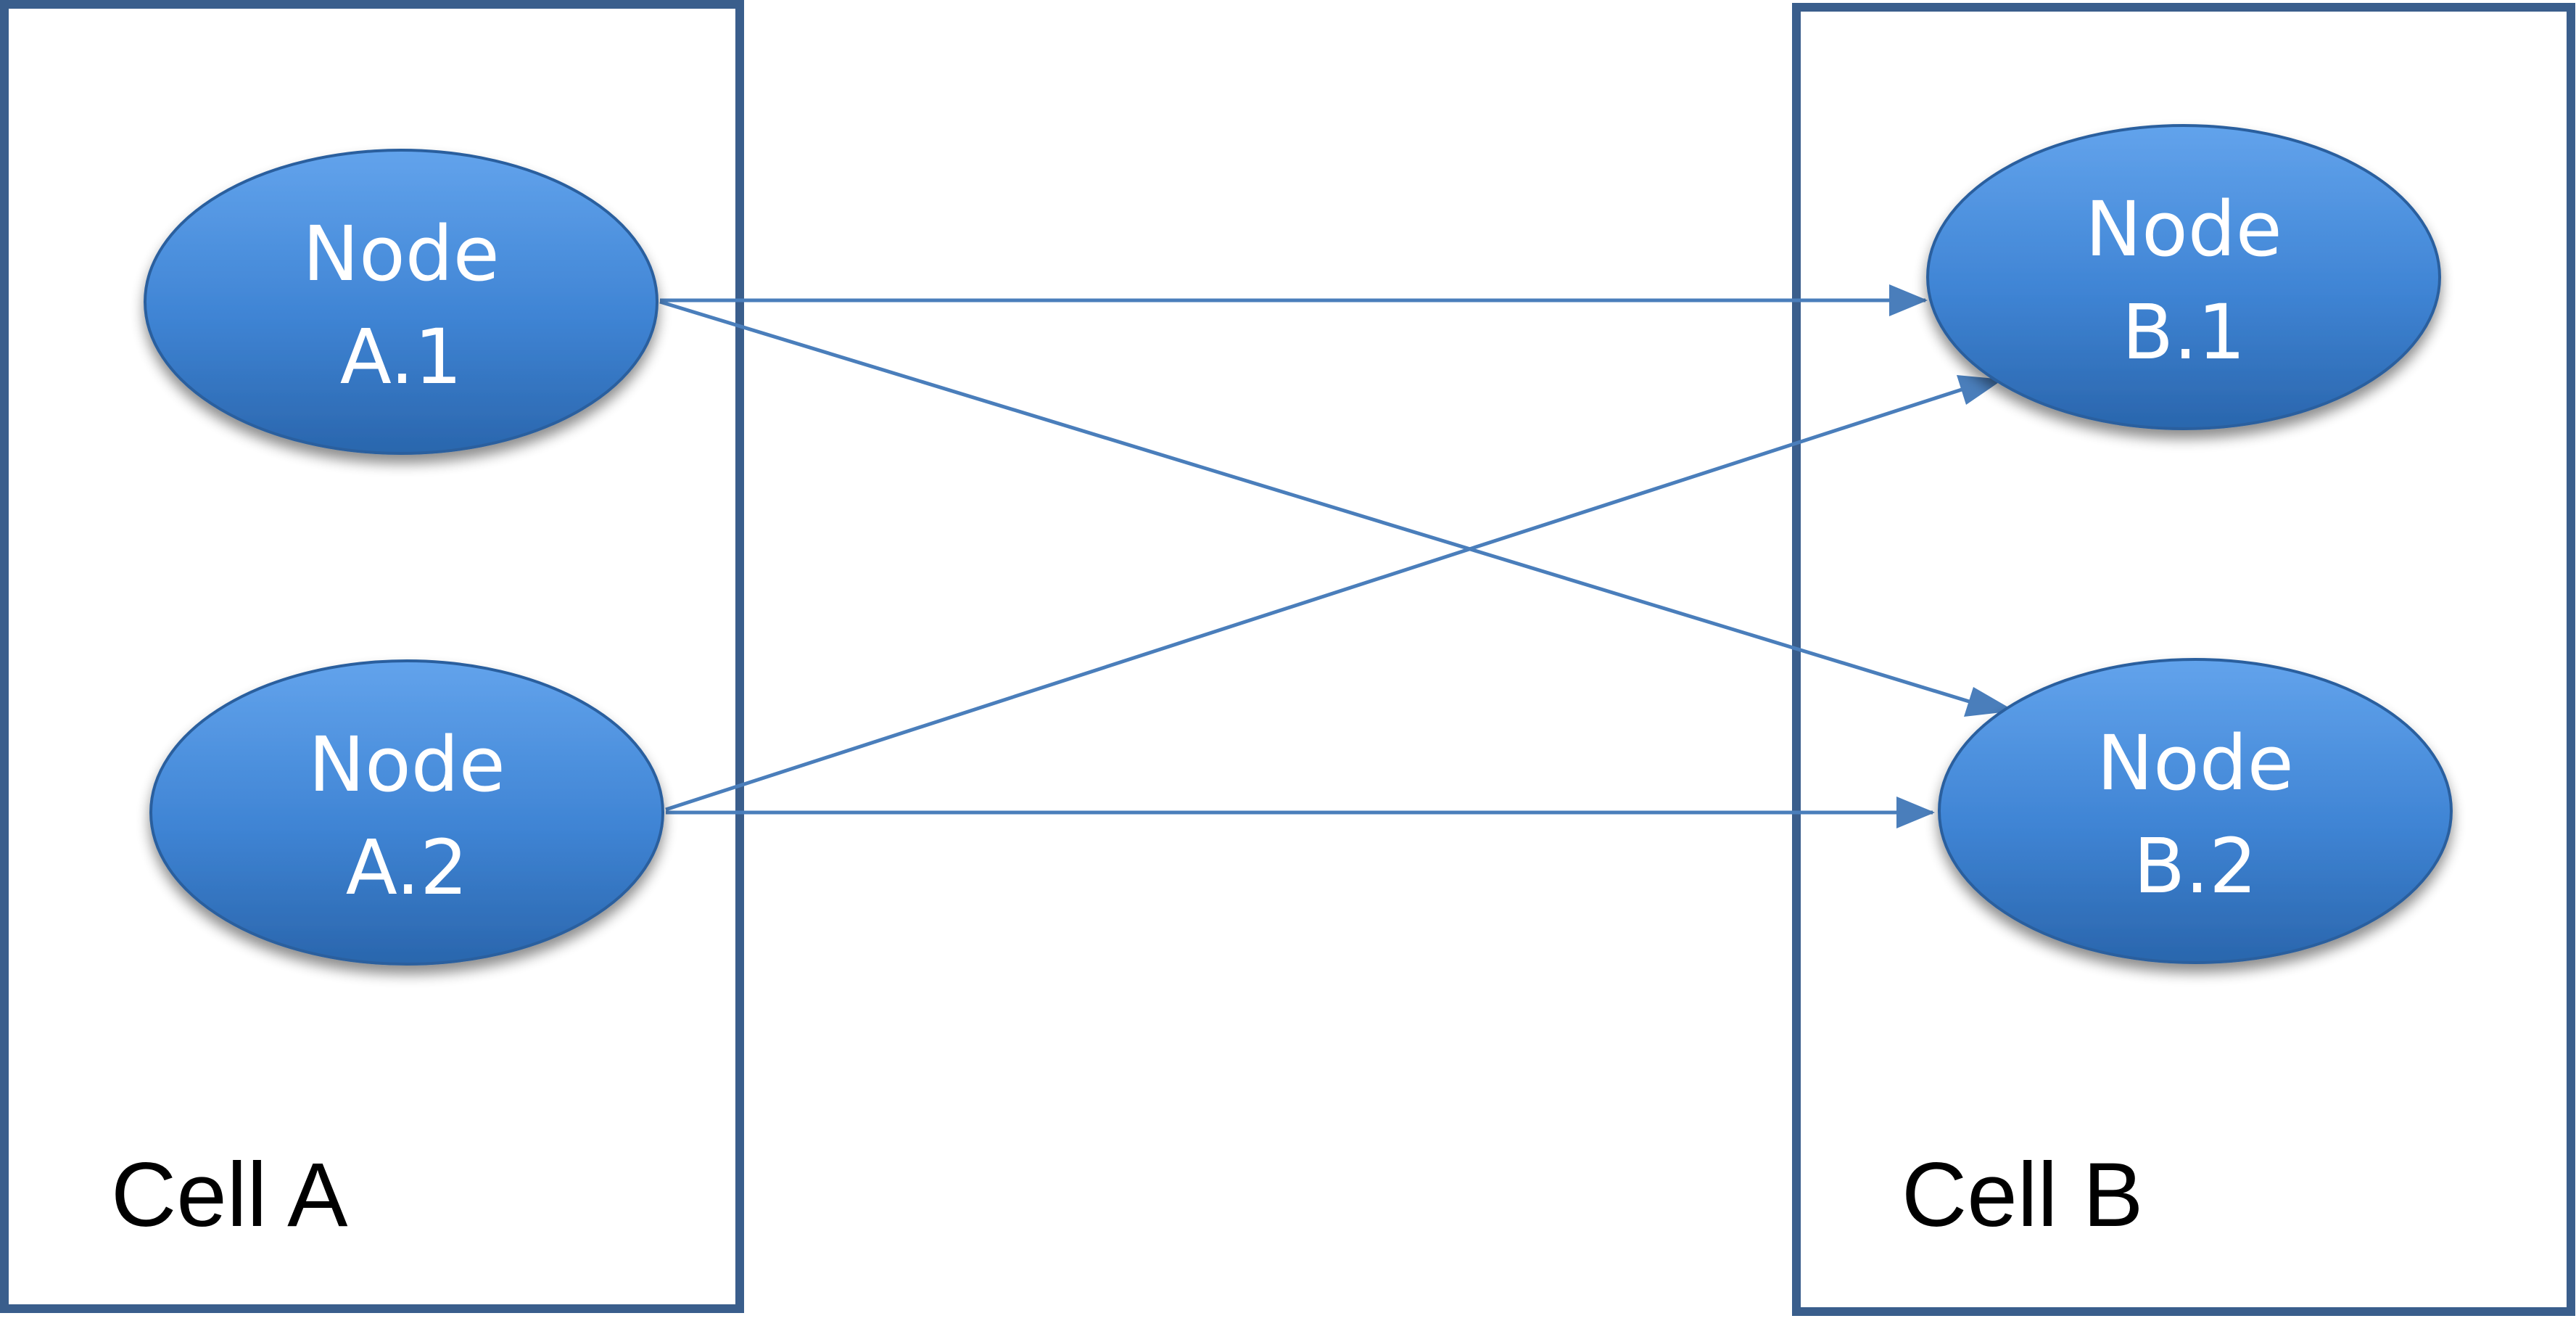  I want to click on arrowhead-a1-b2, so click(1989, 702).